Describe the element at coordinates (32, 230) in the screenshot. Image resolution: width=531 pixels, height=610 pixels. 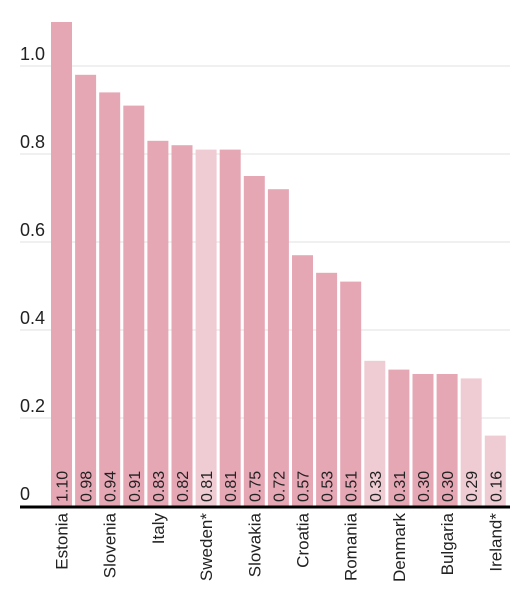
I see `y-tick-label: 0.6` at that location.